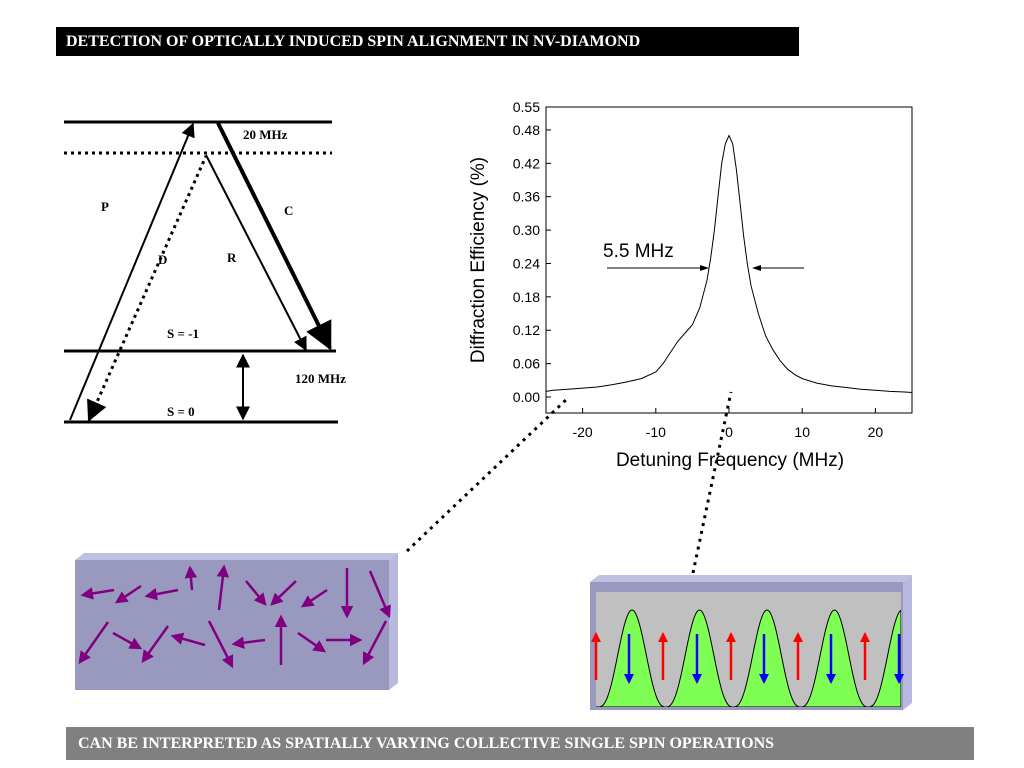  What do you see at coordinates (288, 210) in the screenshot?
I see `label-c: C` at bounding box center [288, 210].